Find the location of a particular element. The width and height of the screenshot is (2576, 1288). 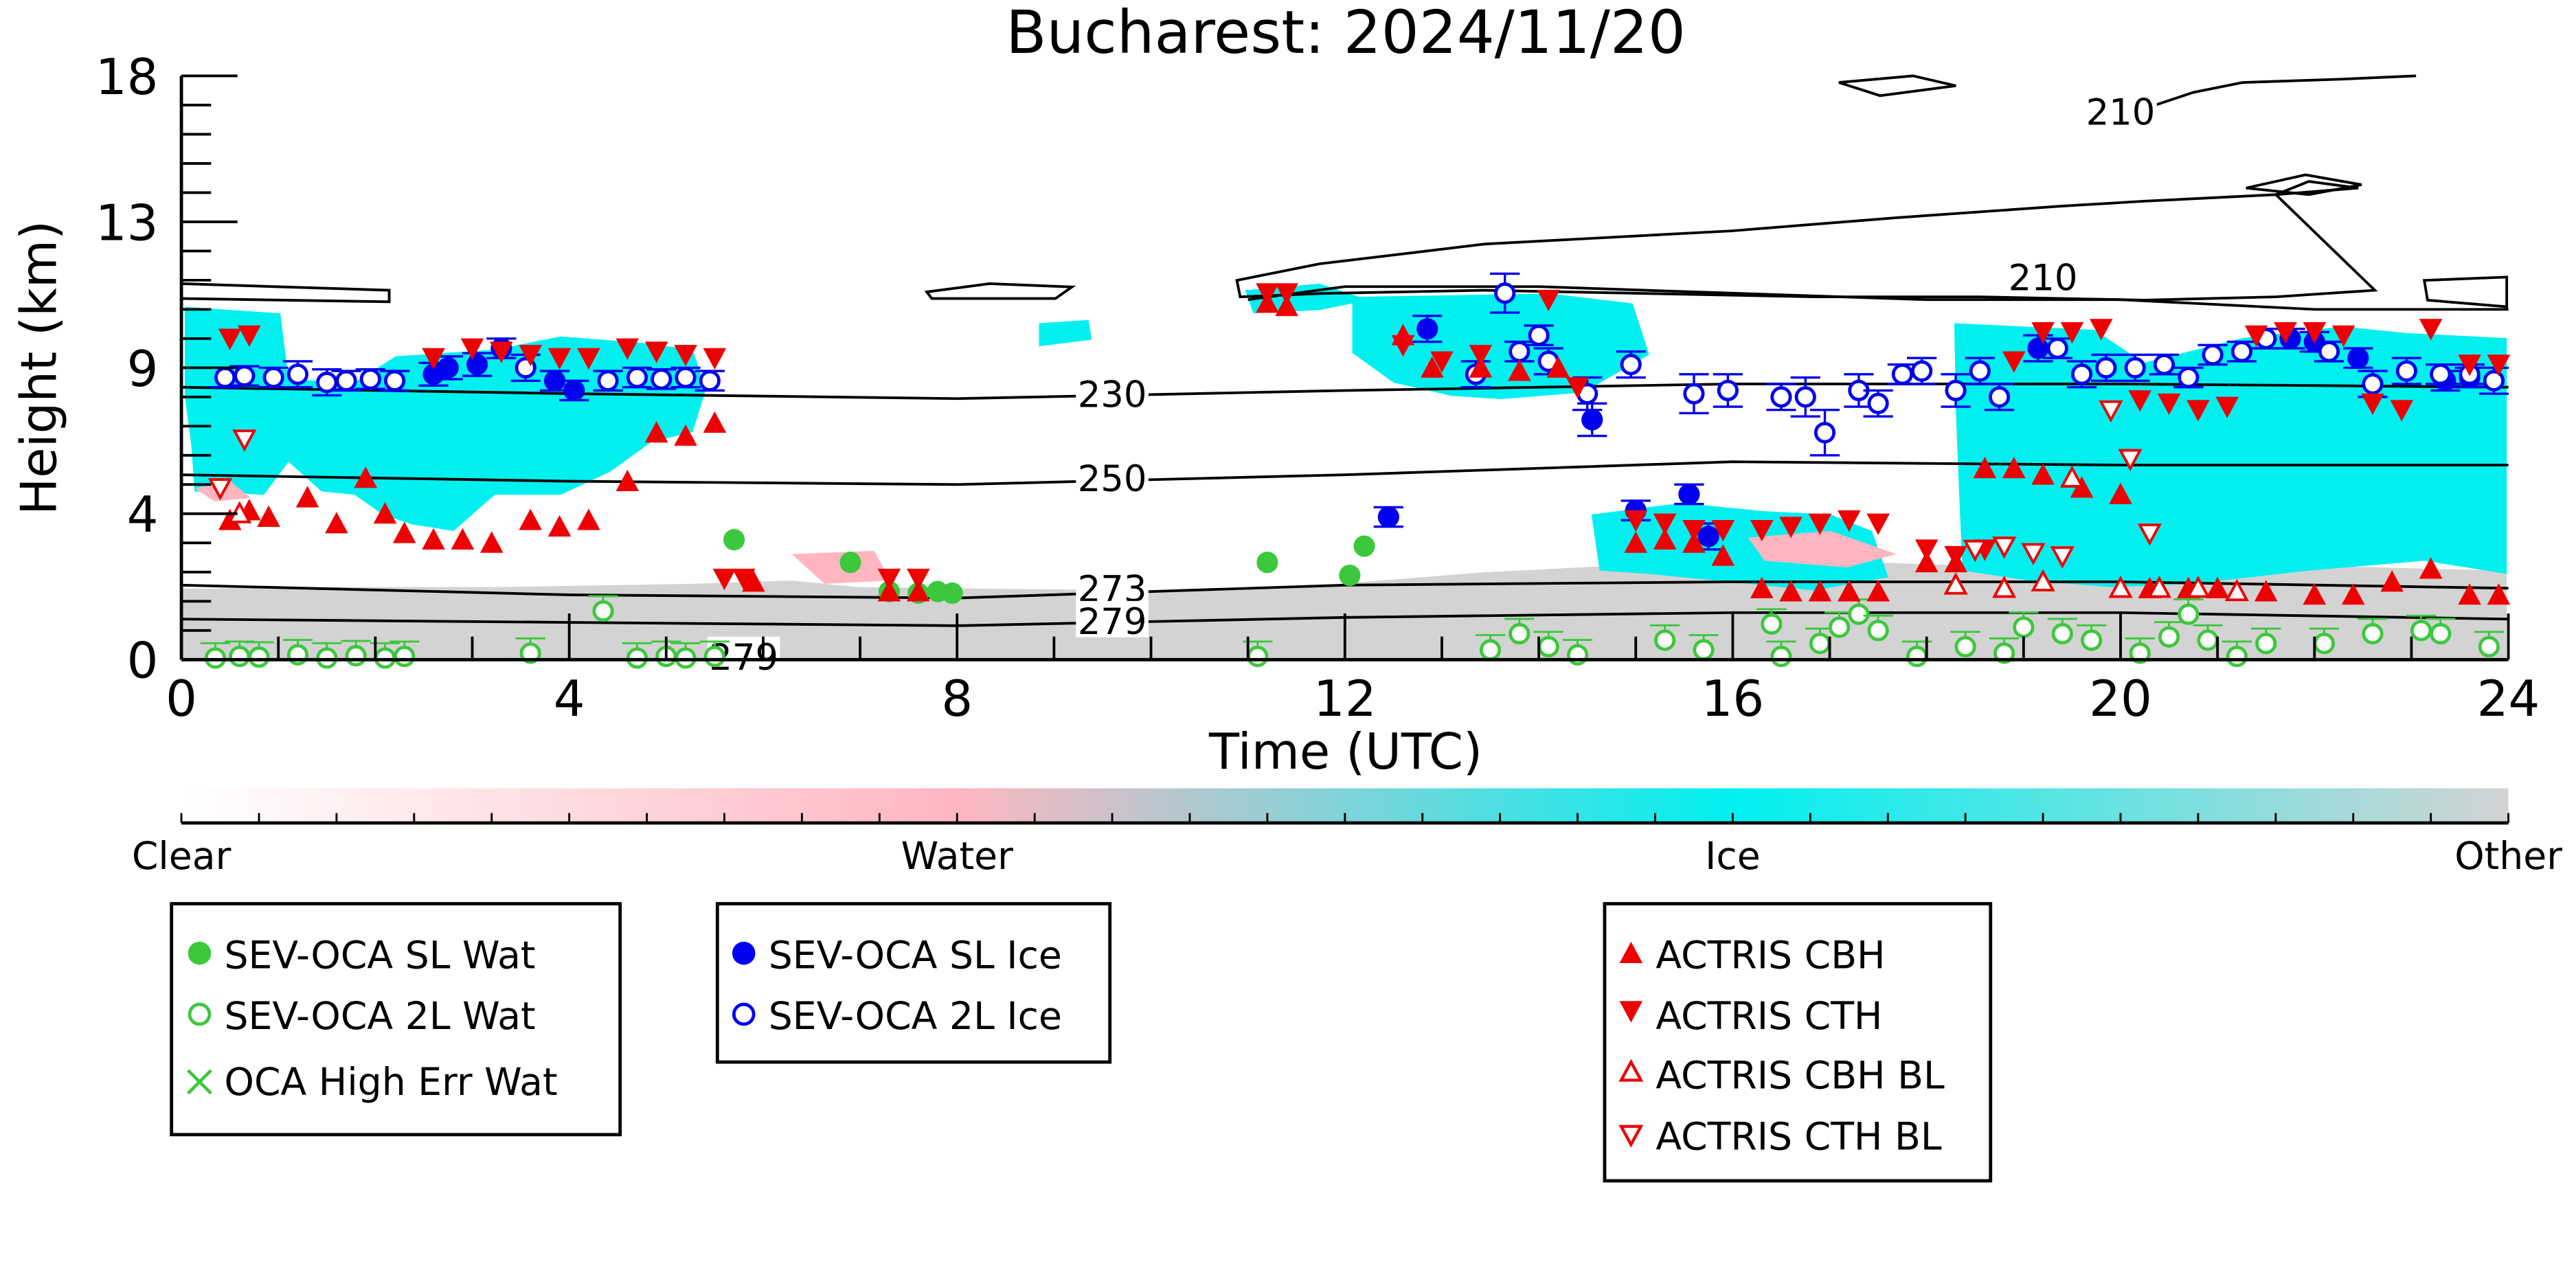

y-axis-label: Height (km) is located at coordinates (39, 368).